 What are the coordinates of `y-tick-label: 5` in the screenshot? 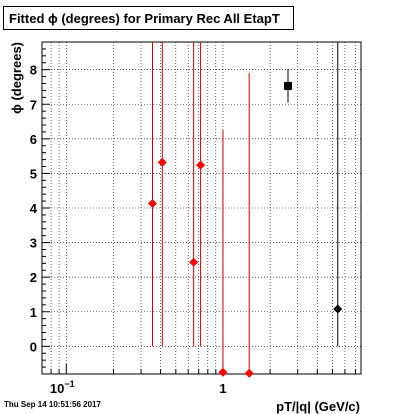 It's located at (33, 173).